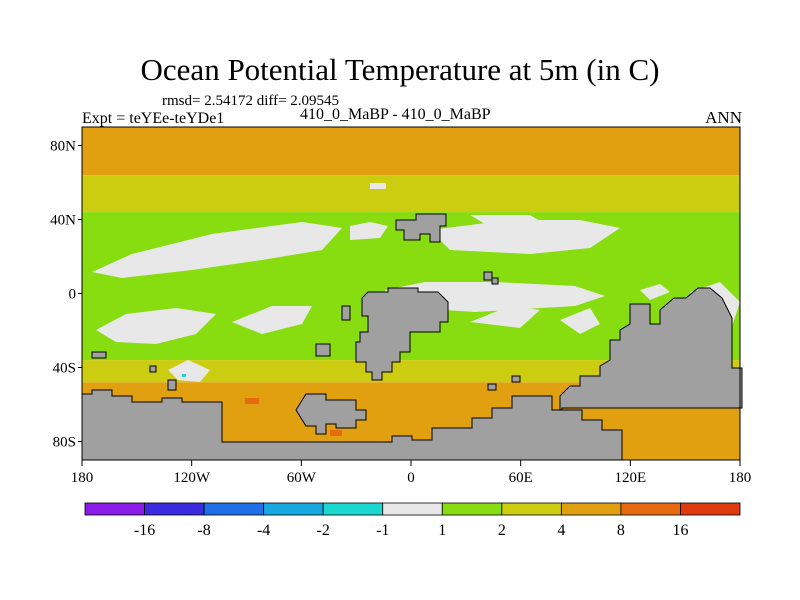 Image resolution: width=800 pixels, height=600 pixels. What do you see at coordinates (64, 369) in the screenshot?
I see `y-tick-label: 40S` at bounding box center [64, 369].